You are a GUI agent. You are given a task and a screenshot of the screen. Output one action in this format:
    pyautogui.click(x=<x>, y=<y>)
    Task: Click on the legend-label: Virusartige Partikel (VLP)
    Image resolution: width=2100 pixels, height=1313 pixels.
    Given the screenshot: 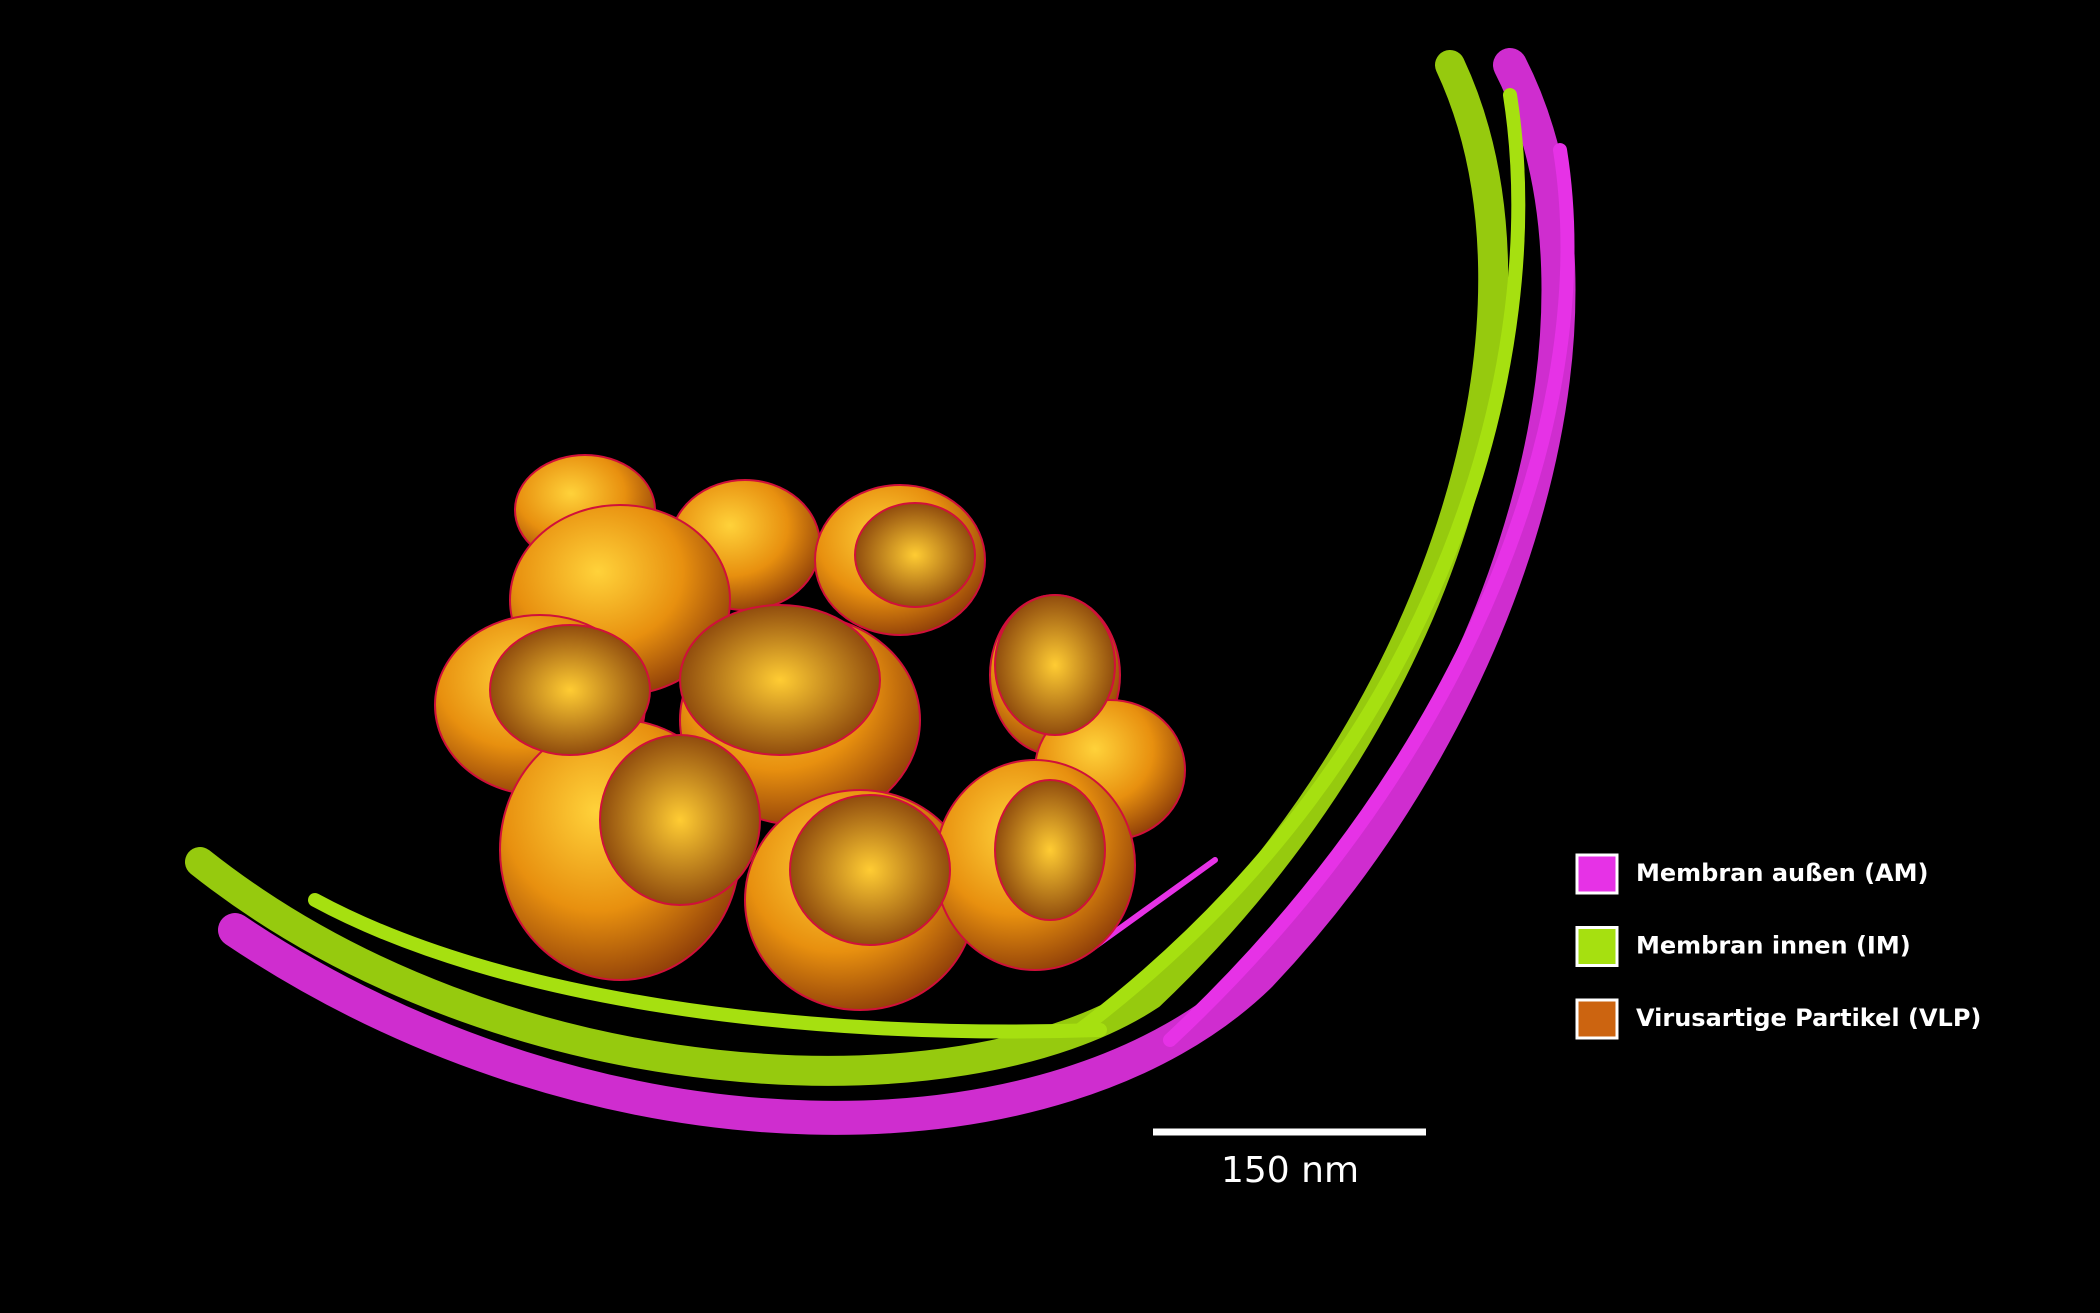 What is the action you would take?
    pyautogui.click(x=1808, y=1018)
    